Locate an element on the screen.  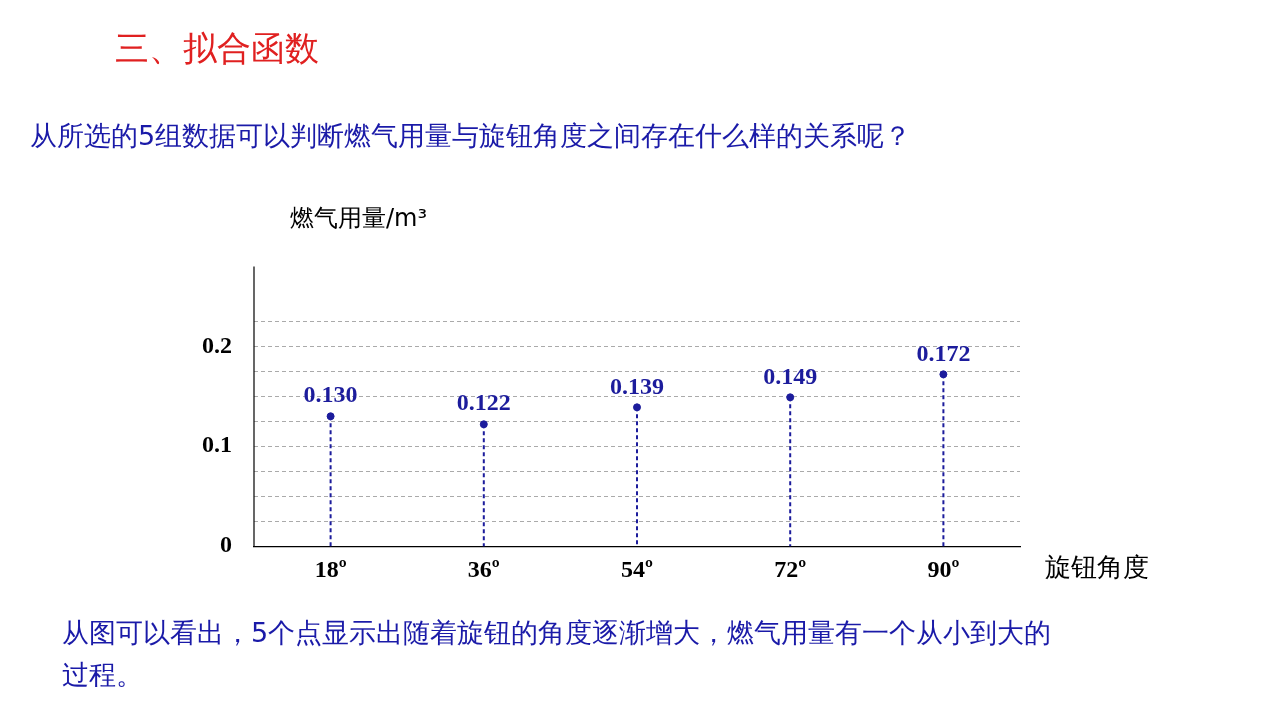
text: 从图可以看出，5个点显示出随着旋钮的角度逐渐增大，燃气用量有一个从小到大的过程。 is located at coordinates (557, 654).